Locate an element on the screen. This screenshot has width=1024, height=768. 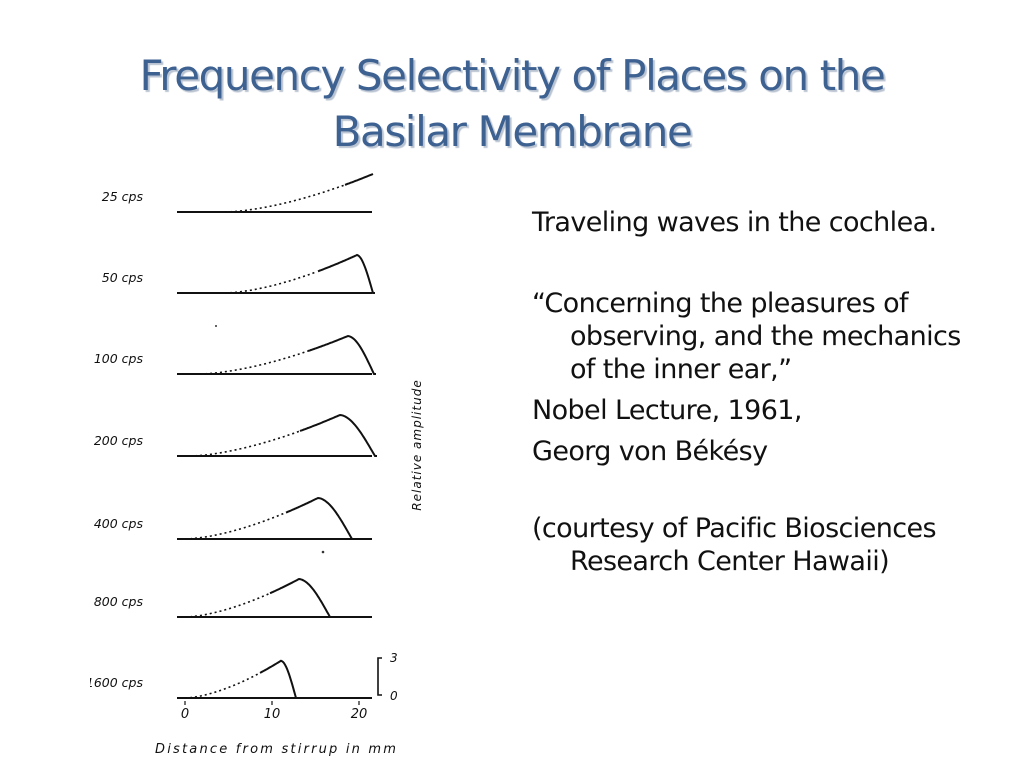
x-axis-label: Distance from stirrup in mm is located at coordinates (276, 749).